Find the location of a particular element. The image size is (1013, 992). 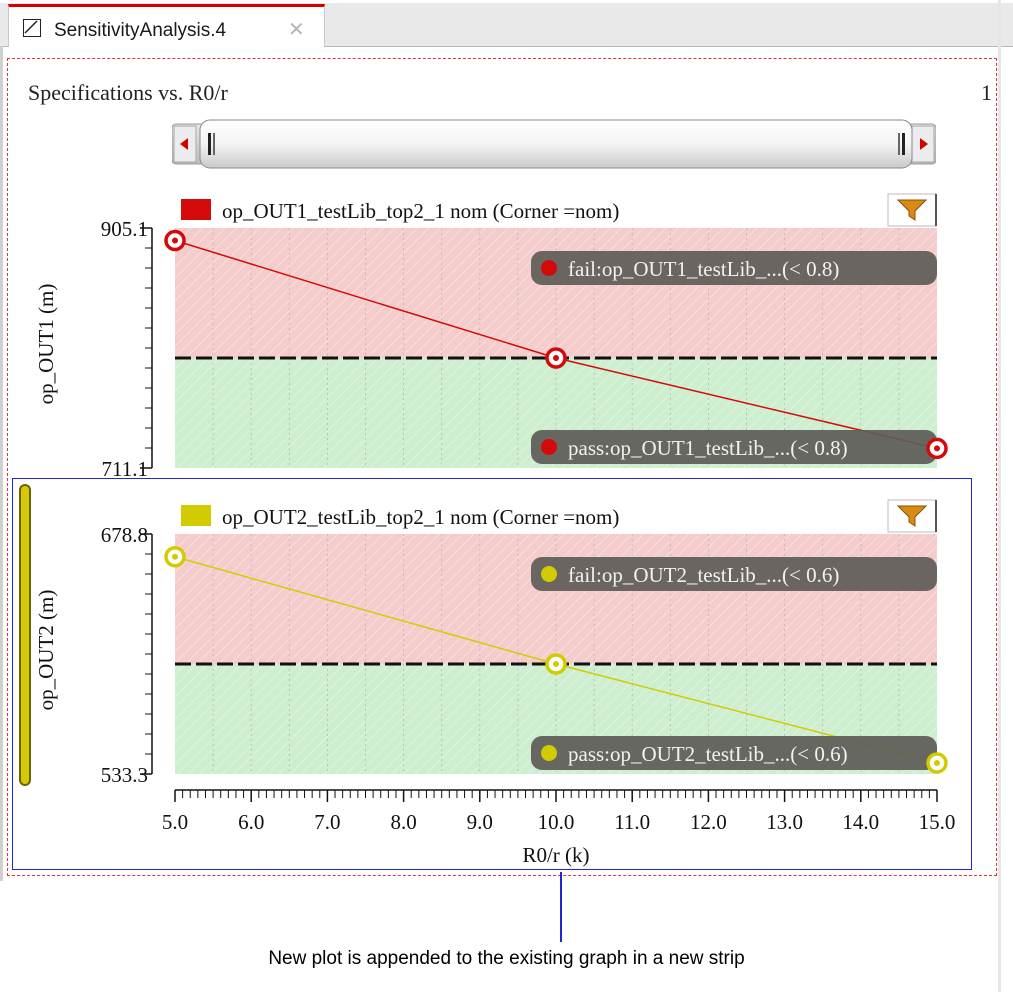

pass-annotation: pass:op_OUT2_testLib_...(< 0.6) is located at coordinates (734, 753).